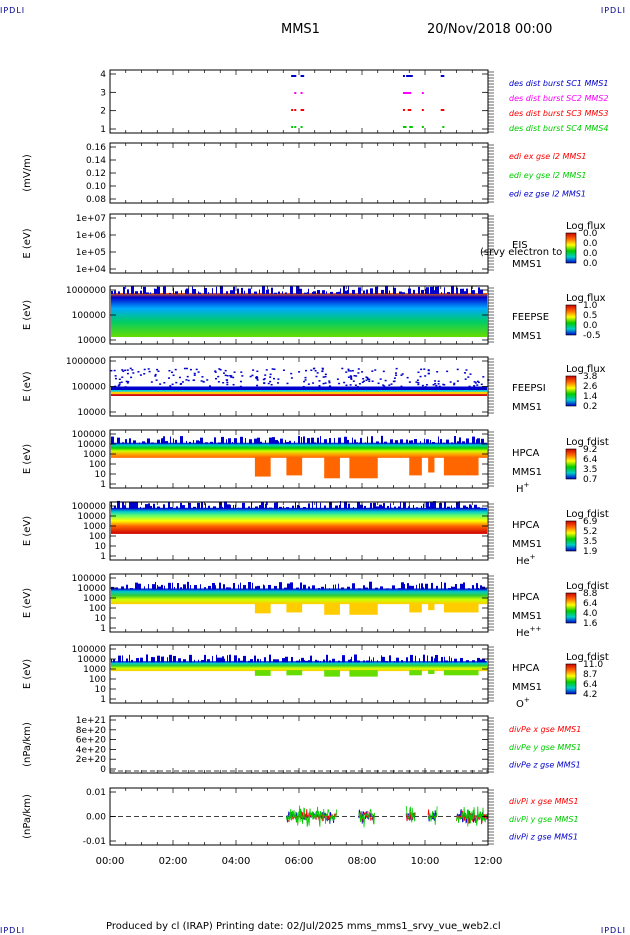 Image resolution: width=630 pixels, height=935 pixels. Describe the element at coordinates (89, 507) in the screenshot. I see `hpca-he1-ytick-label: 100000` at that location.